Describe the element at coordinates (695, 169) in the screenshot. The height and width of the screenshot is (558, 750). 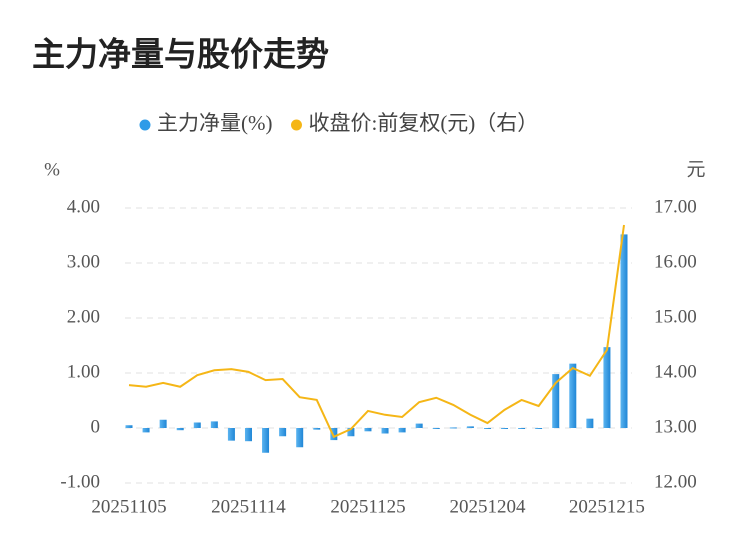
I see `y2-unit: 元` at that location.